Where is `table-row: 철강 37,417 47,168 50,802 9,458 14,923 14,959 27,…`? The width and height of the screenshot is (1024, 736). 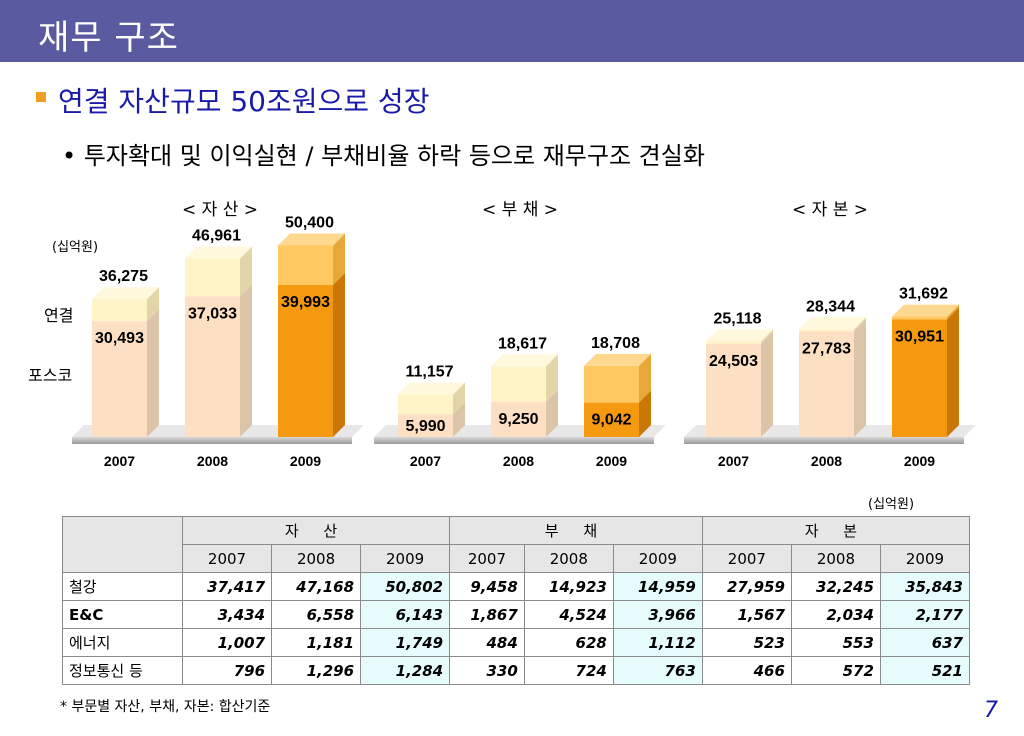 table-row: 철강 37,417 47,168 50,802 9,458 14,923 14,959 27,… is located at coordinates (516, 586).